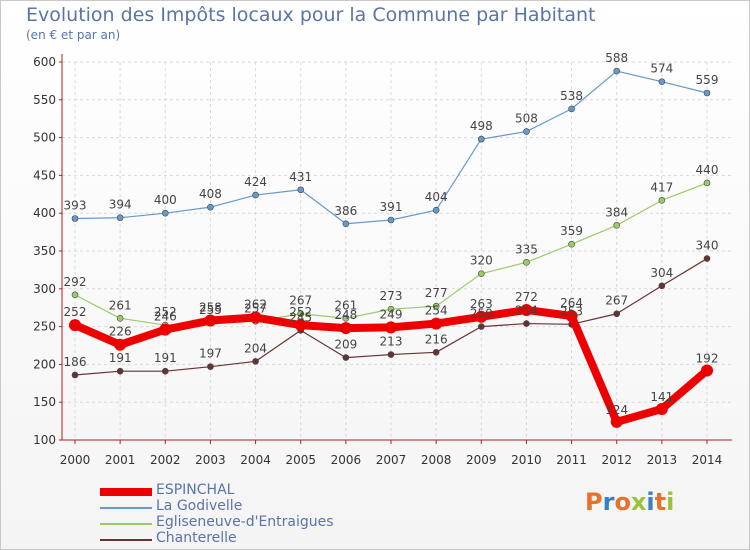 This screenshot has width=750, height=550. Describe the element at coordinates (255, 348) in the screenshot. I see `data-label: 204` at that location.